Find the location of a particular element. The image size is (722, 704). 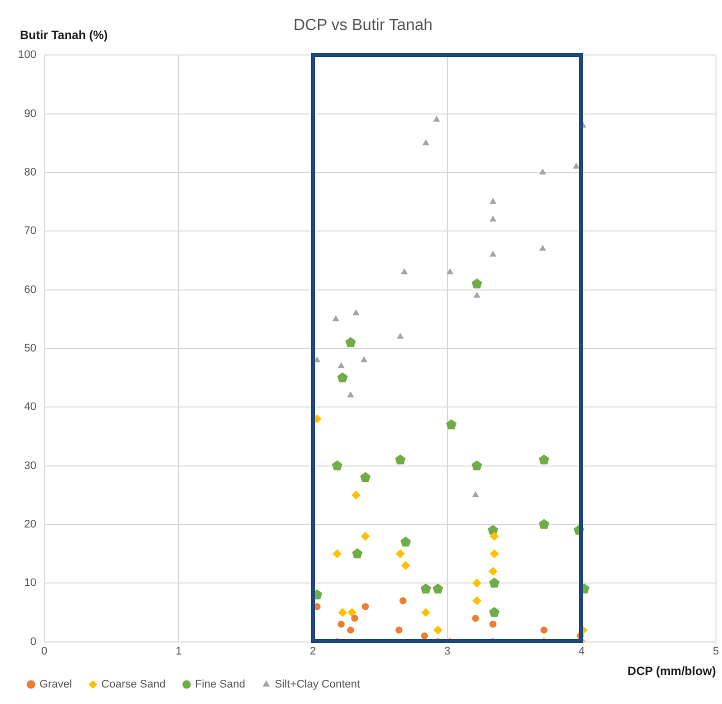

x-tick-label: 0 is located at coordinates (44, 651).